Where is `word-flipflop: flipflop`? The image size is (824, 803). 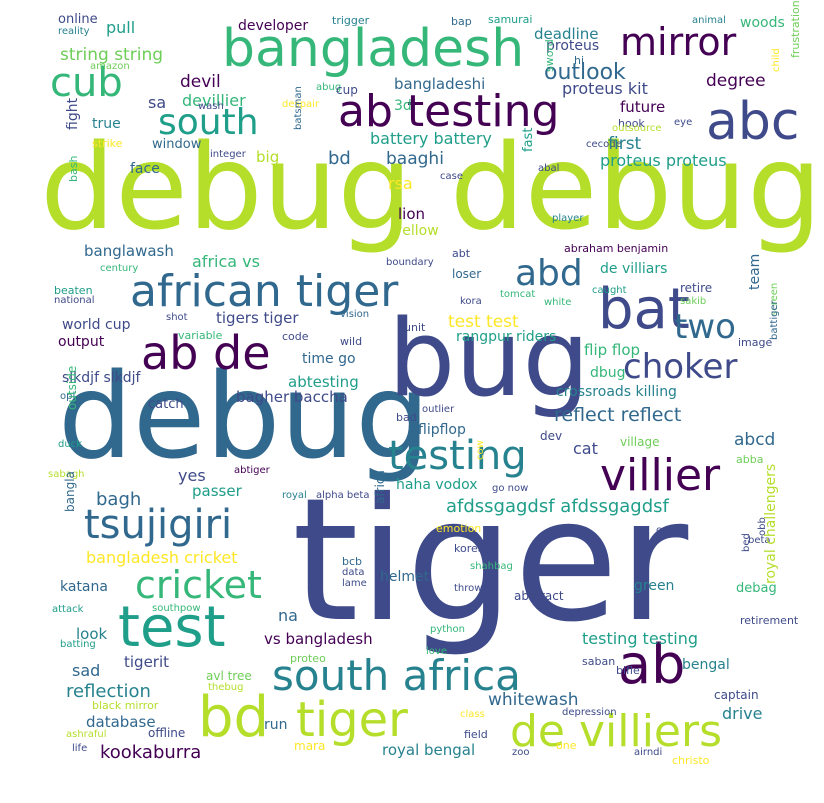 word-flipflop: flipflop is located at coordinates (442, 430).